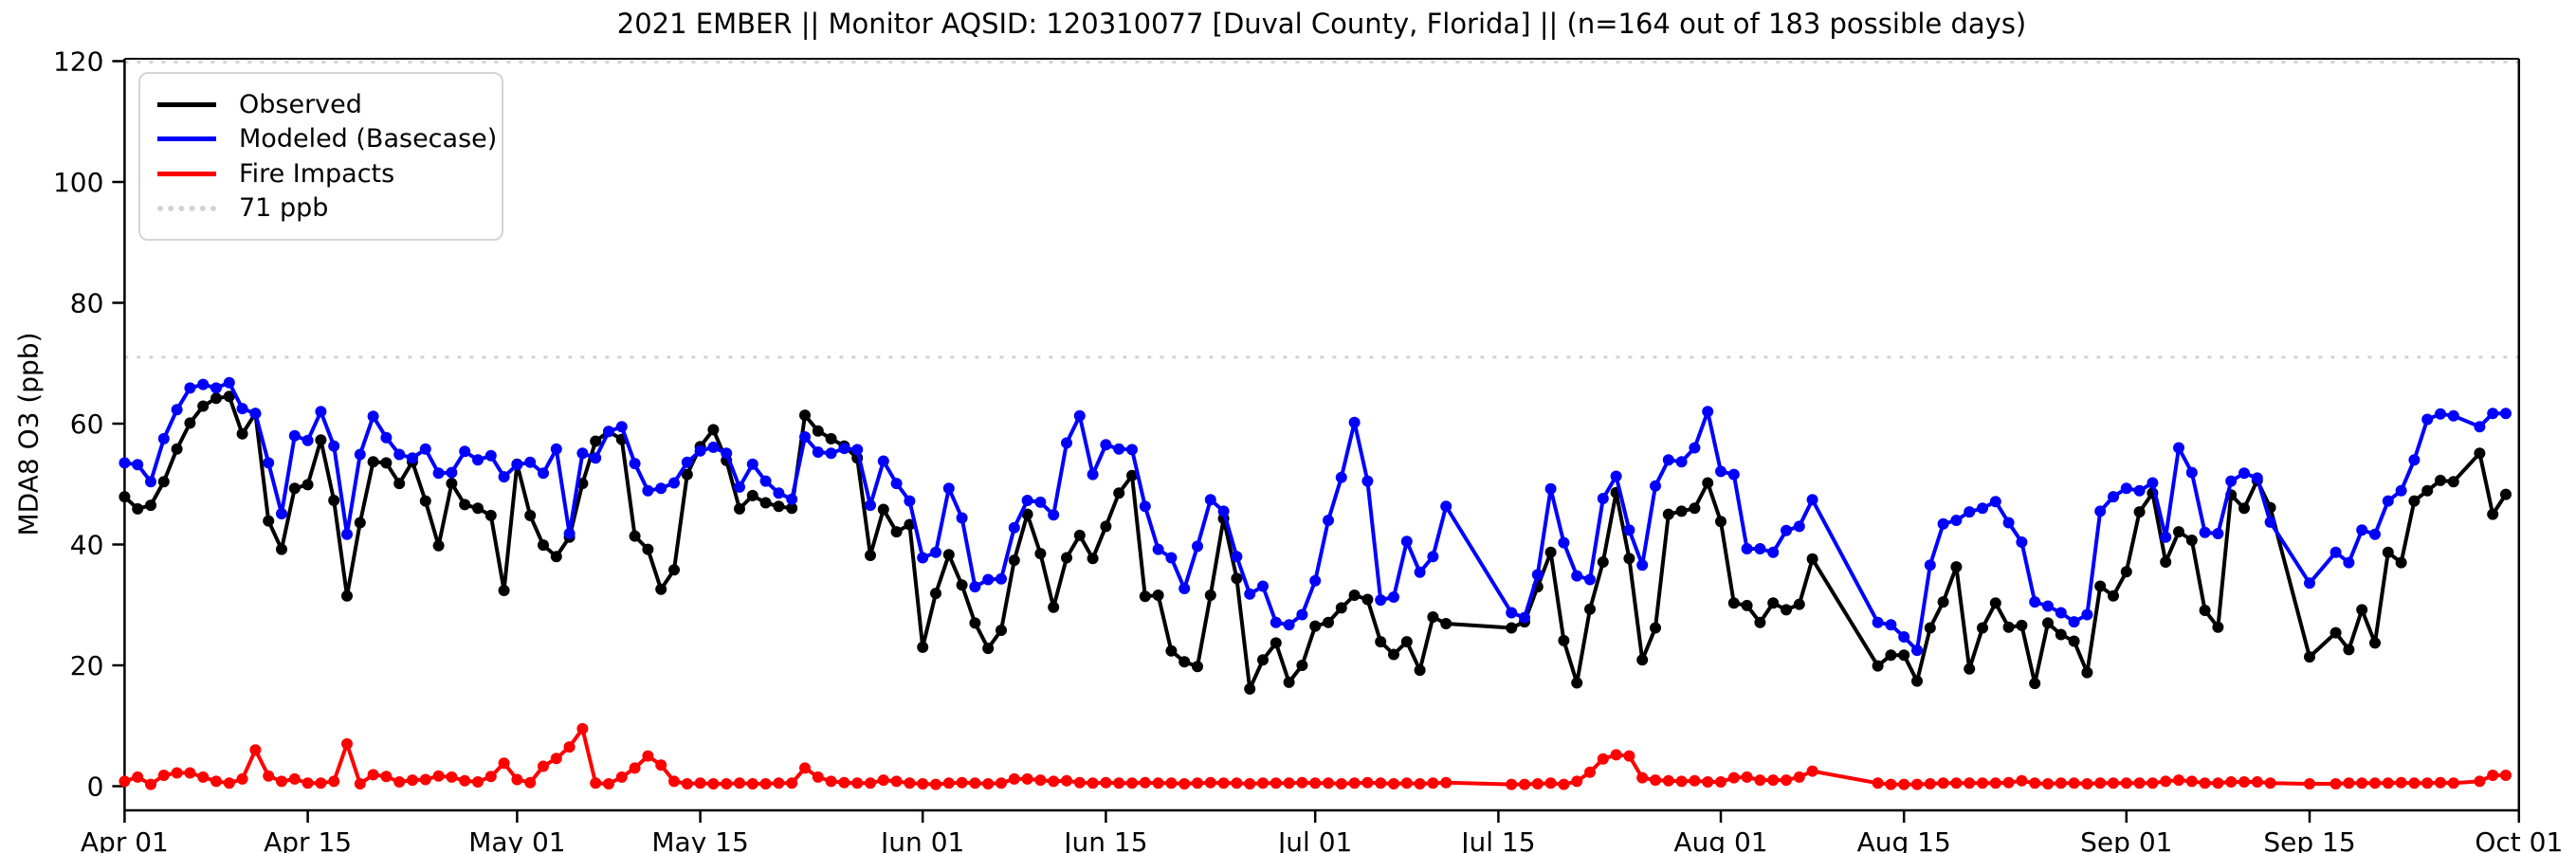 This screenshot has width=2576, height=853. What do you see at coordinates (186, 173) in the screenshot?
I see `fire-line-swatch` at bounding box center [186, 173].